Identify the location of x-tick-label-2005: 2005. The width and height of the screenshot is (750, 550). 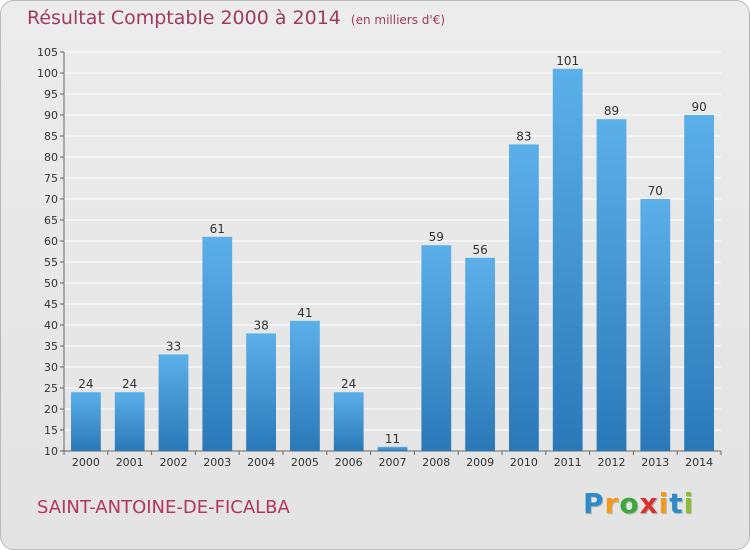
(305, 462).